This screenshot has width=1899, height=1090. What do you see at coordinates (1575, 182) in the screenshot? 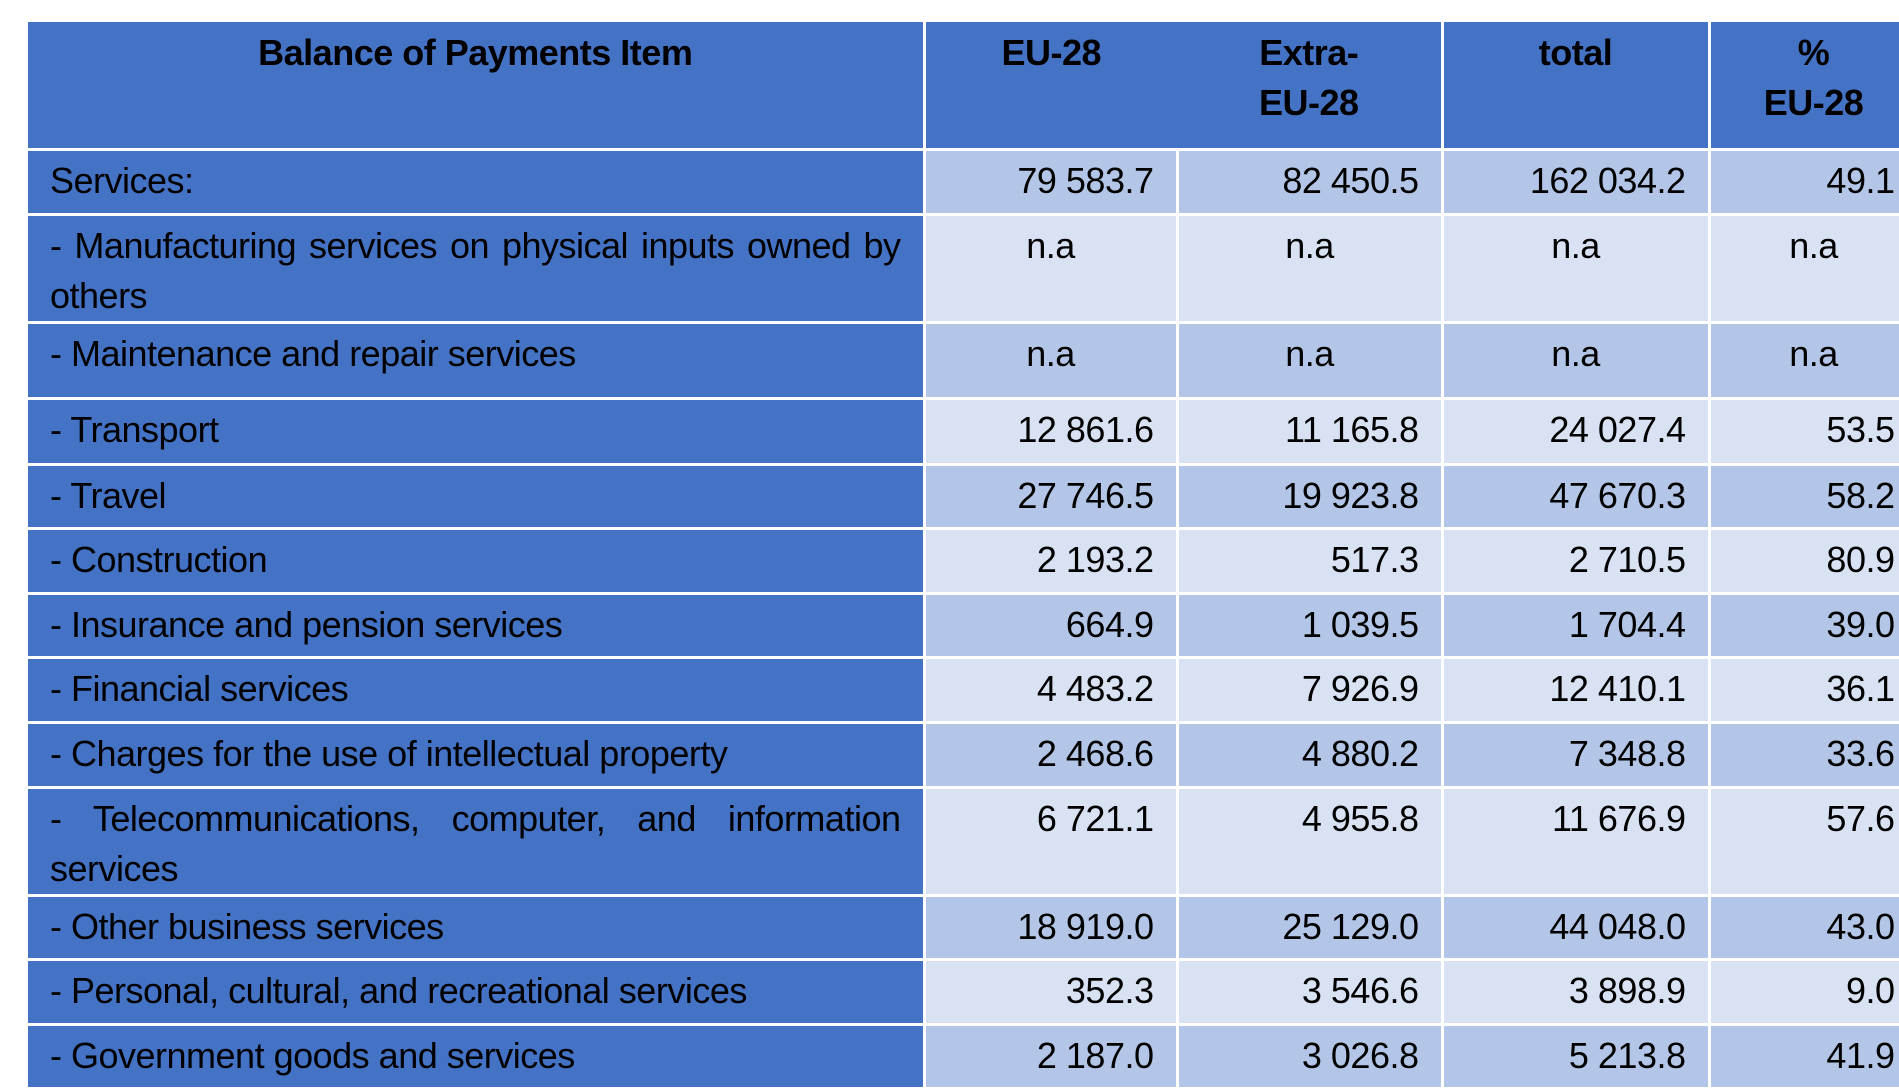
I see `cell-total: 162 034.2` at bounding box center [1575, 182].